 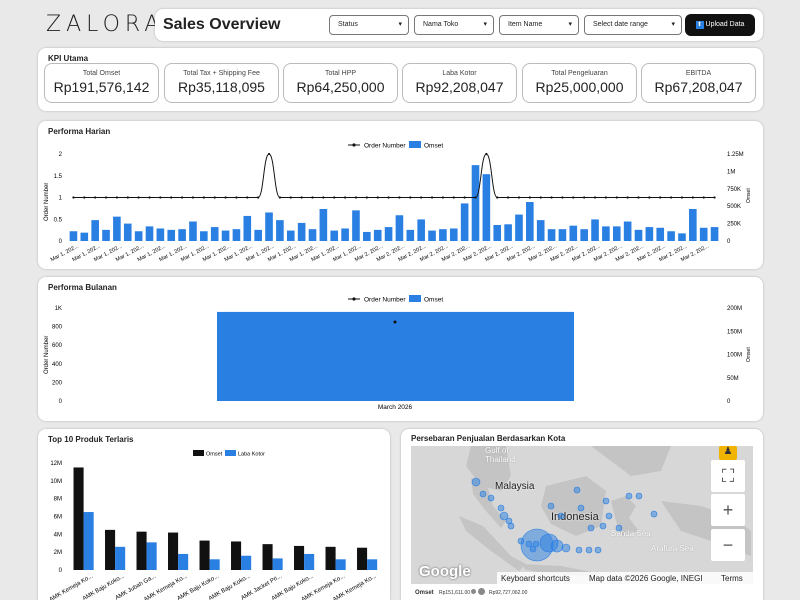 I want to click on keyboard-shortcuts-link: Keyboard shortcuts, so click(x=535, y=578).